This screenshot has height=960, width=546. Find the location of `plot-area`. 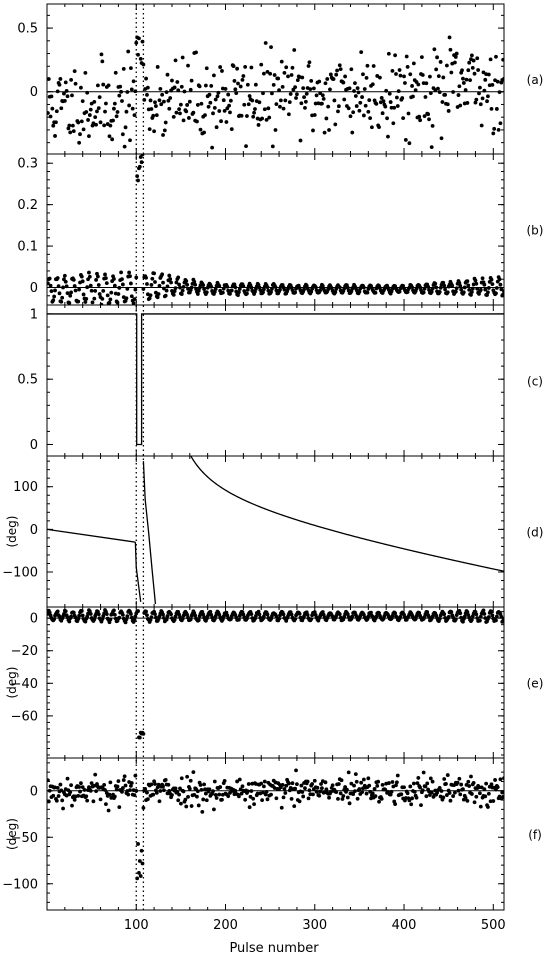

plot-area is located at coordinates (275, 79).